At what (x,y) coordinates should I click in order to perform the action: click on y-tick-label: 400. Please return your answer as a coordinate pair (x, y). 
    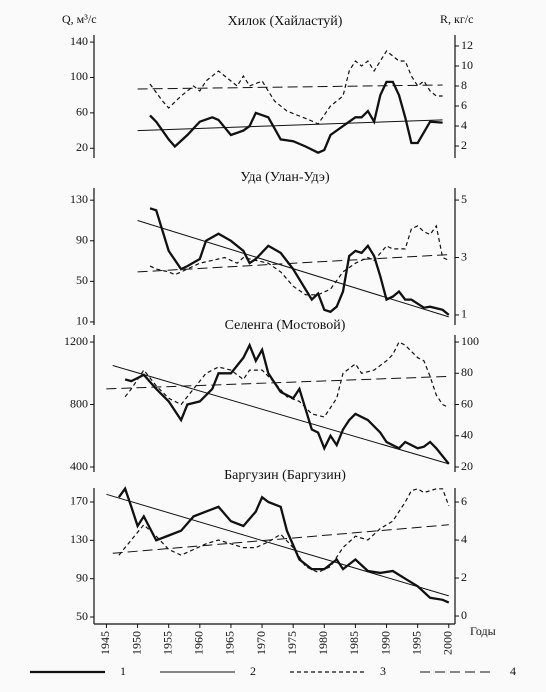
    Looking at the image, I should click on (79, 466).